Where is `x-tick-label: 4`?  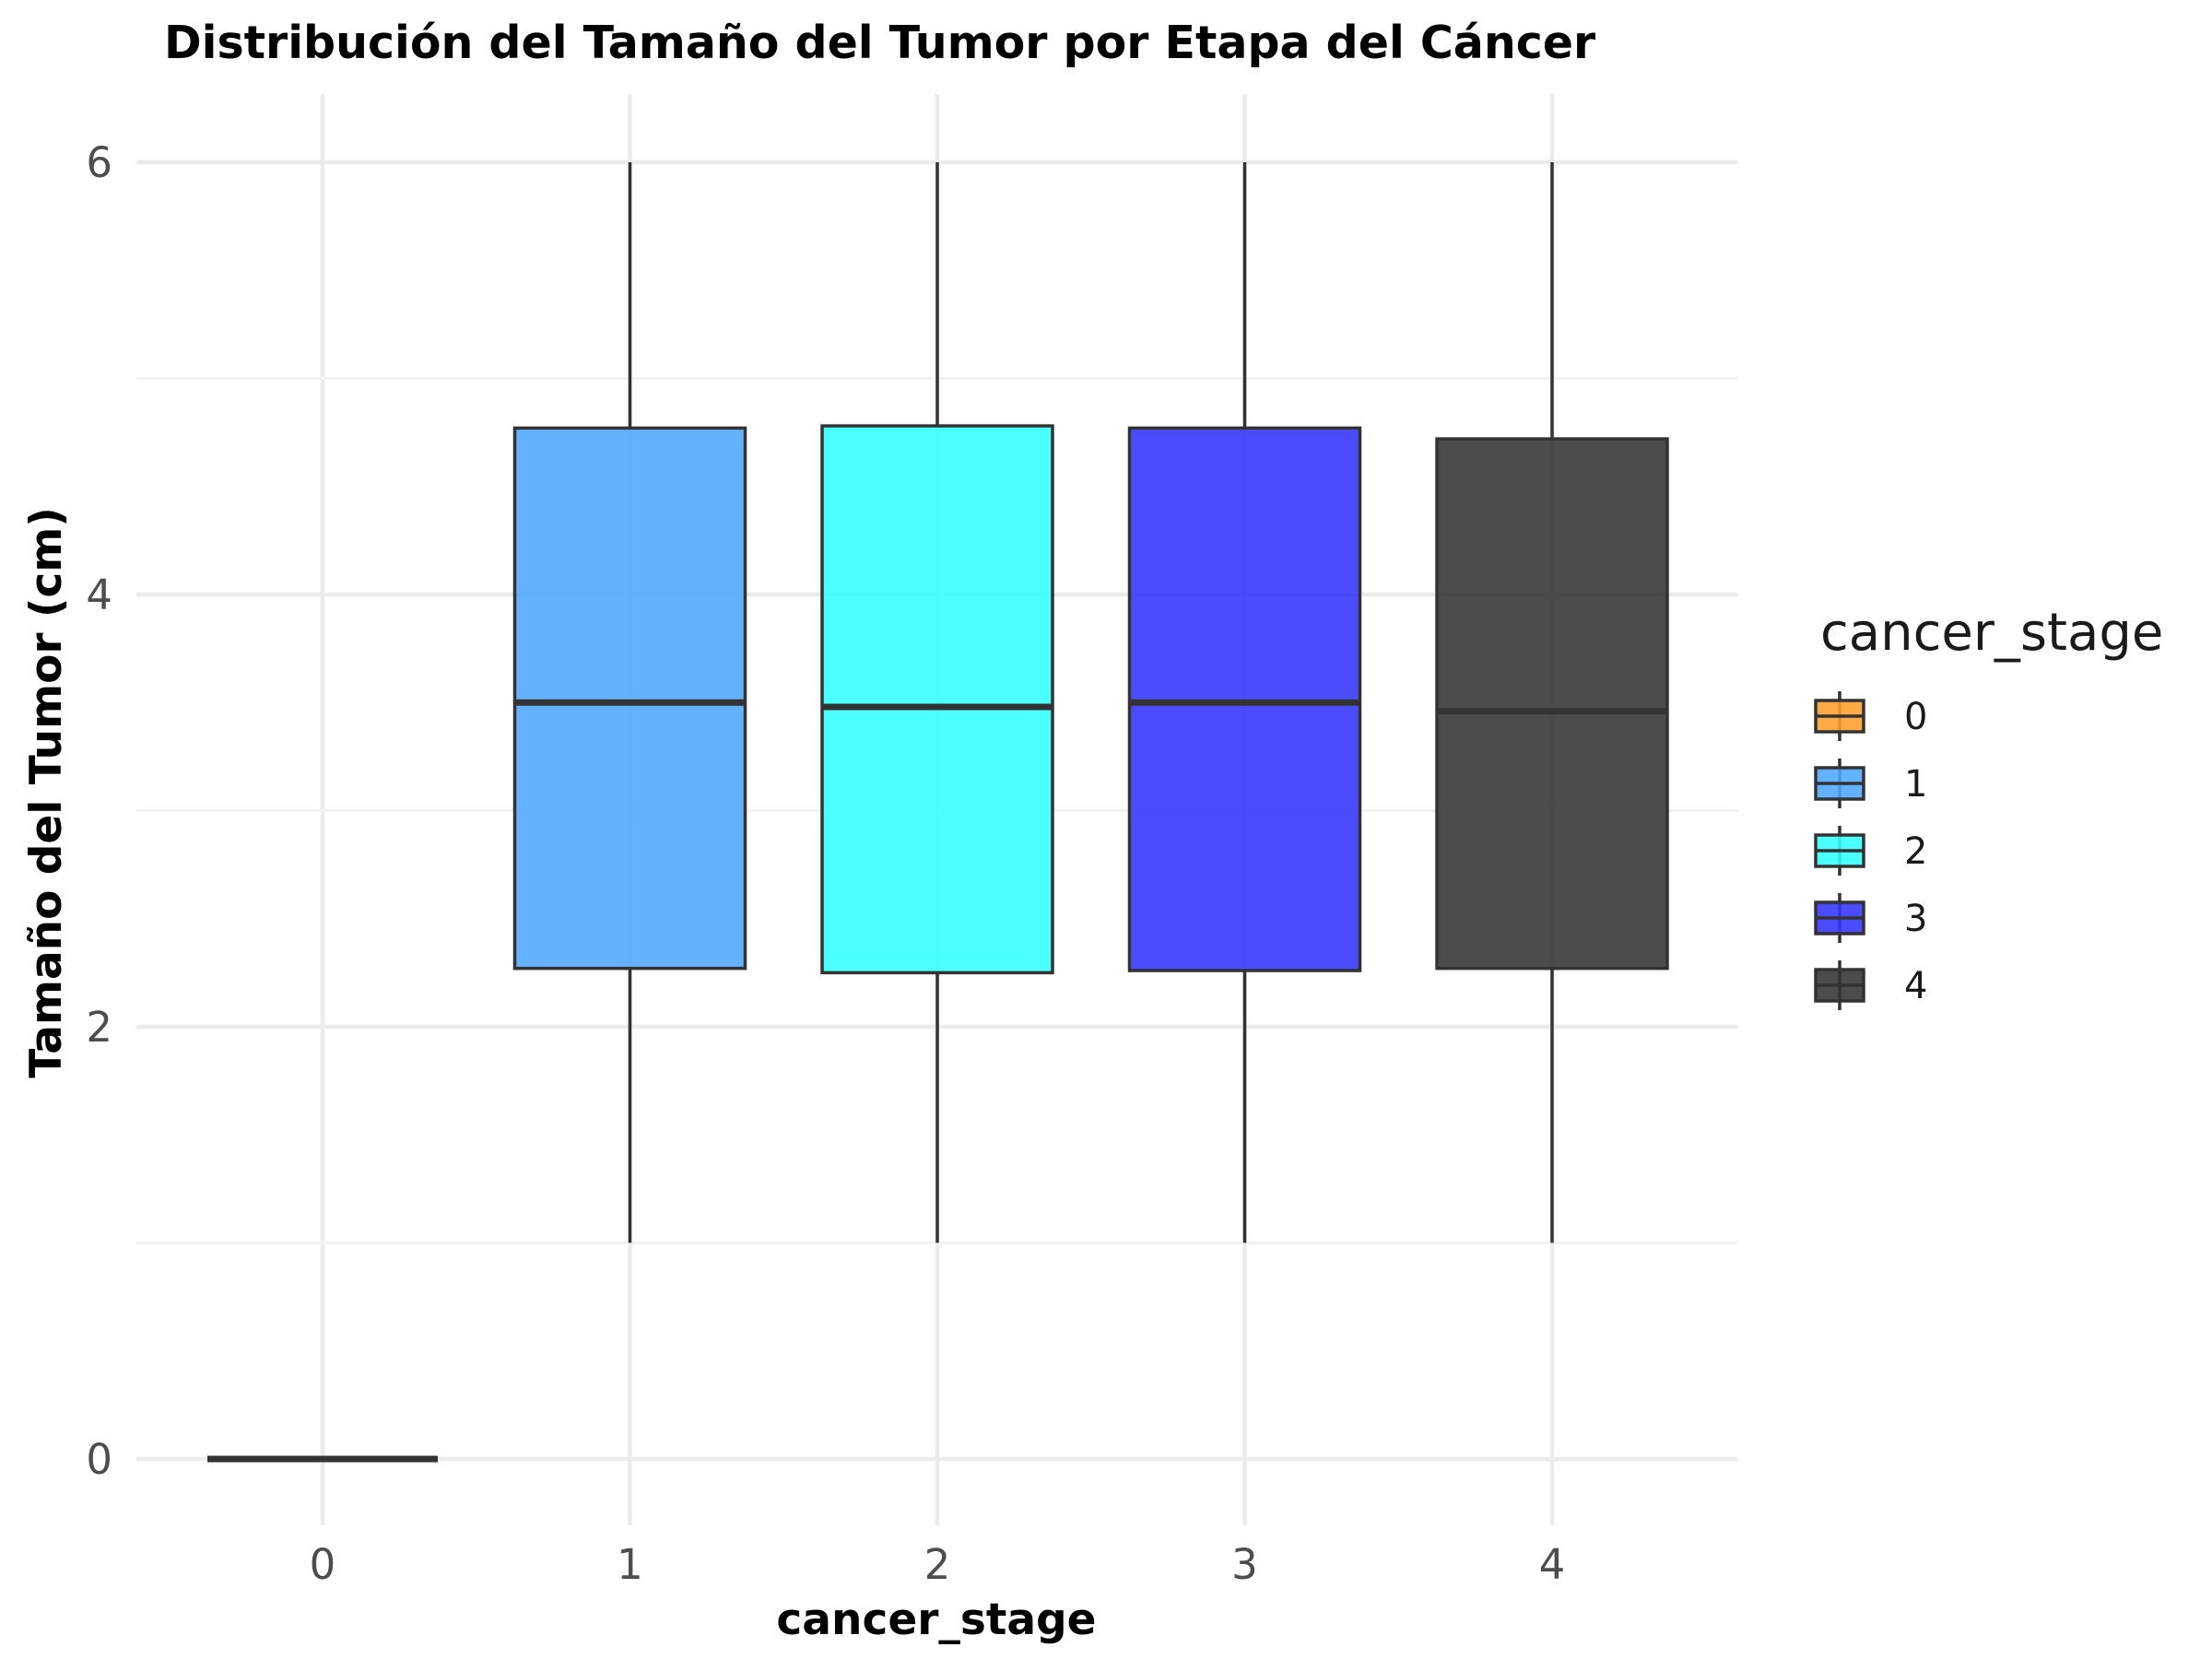 x-tick-label: 4 is located at coordinates (1552, 1564).